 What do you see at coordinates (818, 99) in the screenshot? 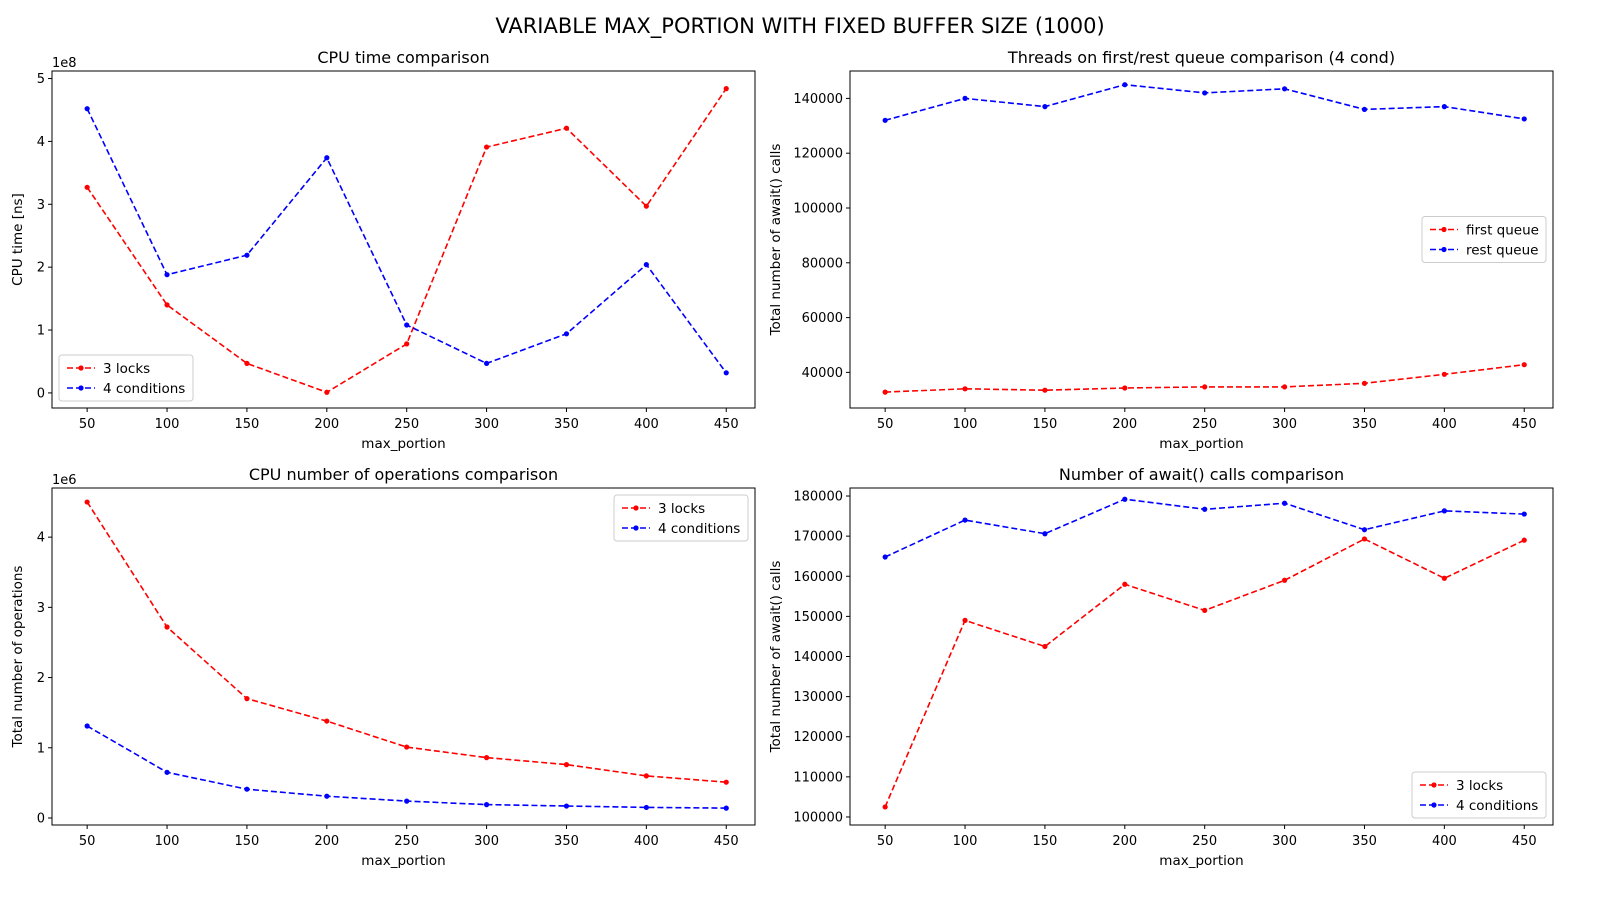
I see `y-tick-label: 140000` at bounding box center [818, 99].